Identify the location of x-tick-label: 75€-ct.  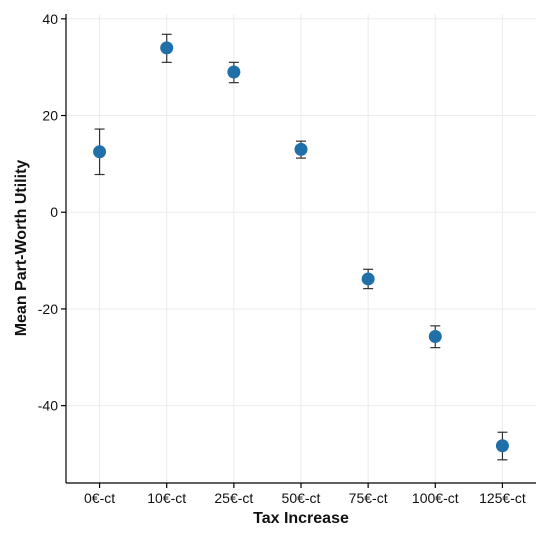
(368, 498).